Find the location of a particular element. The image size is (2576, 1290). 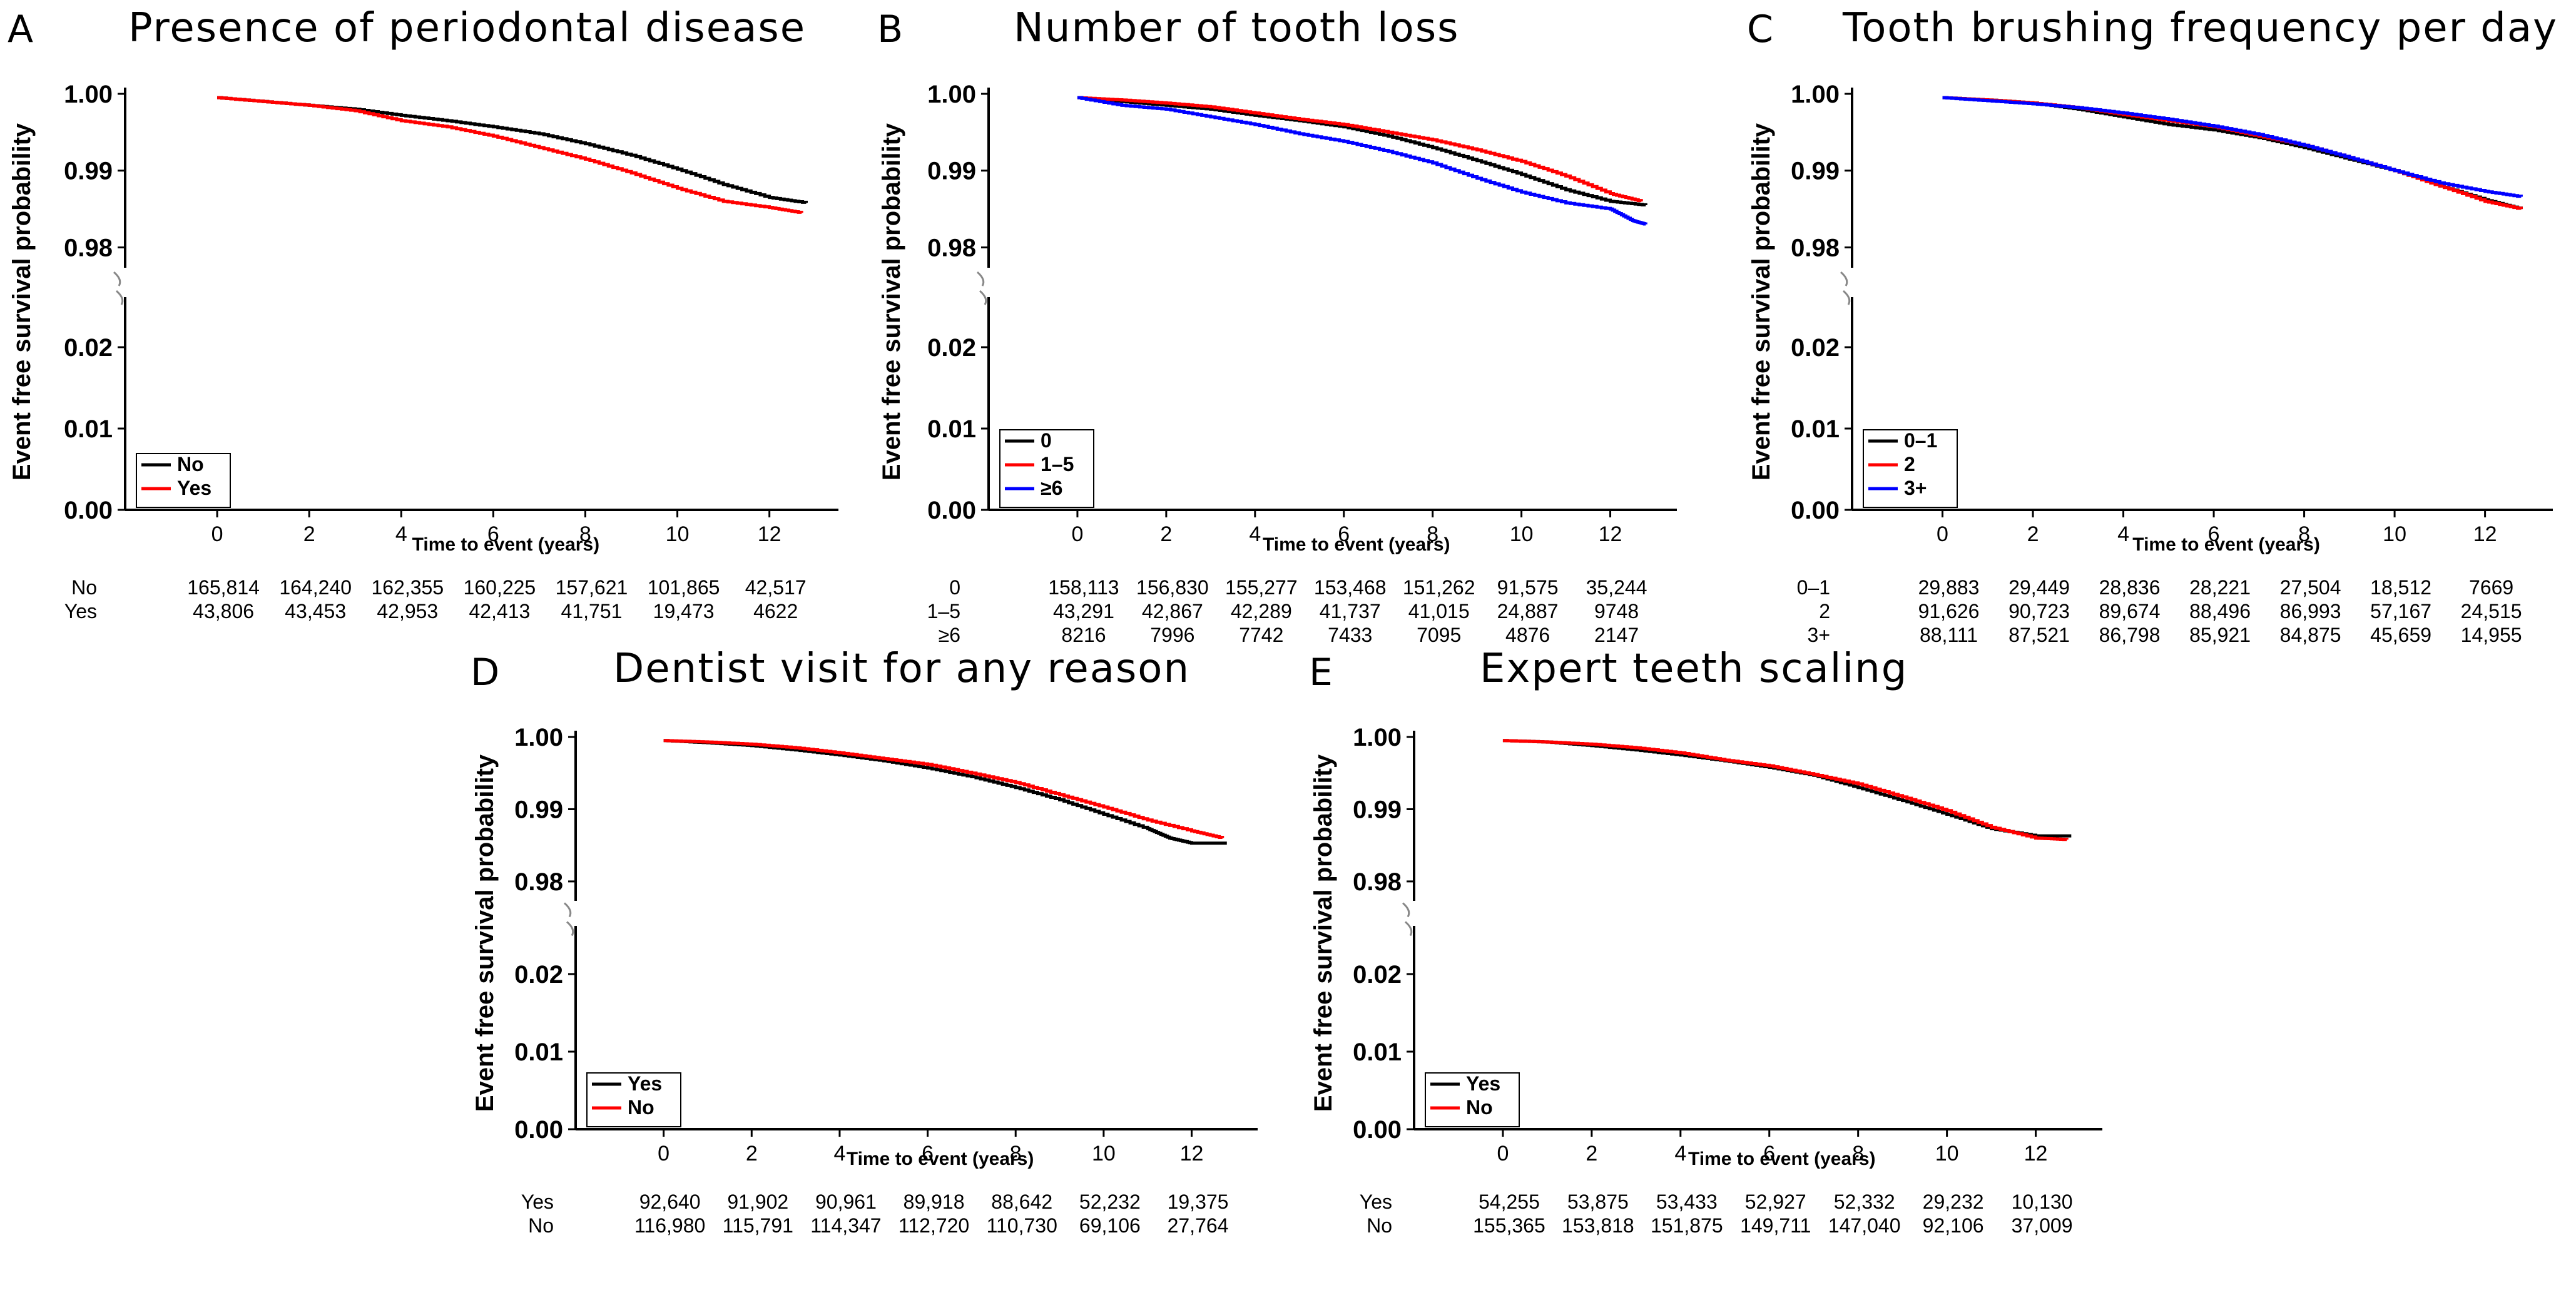

risk-count: 89,918 is located at coordinates (934, 1202).